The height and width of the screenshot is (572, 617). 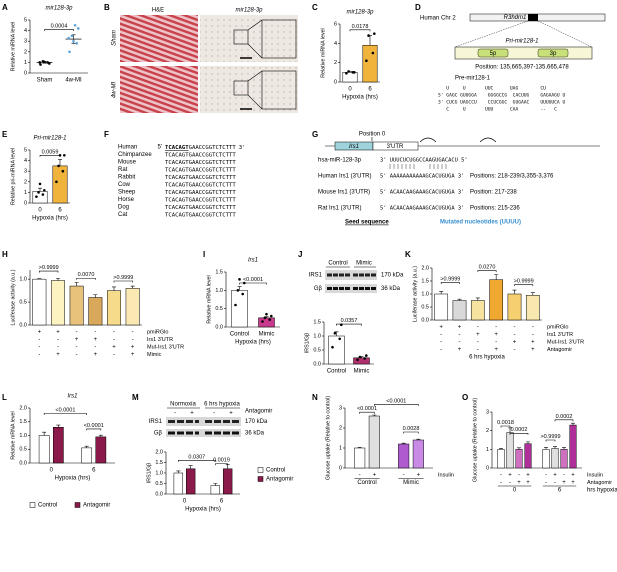 I want to click on species: Dog, so click(x=123, y=208).